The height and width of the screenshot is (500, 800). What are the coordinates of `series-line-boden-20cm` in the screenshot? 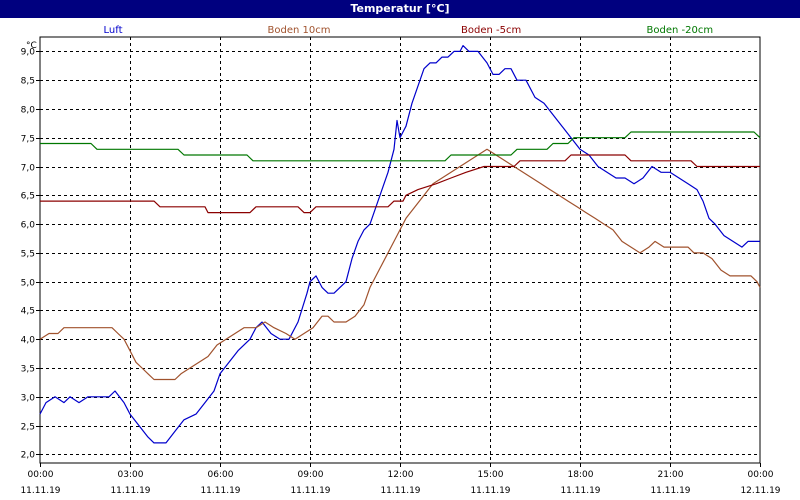 It's located at (400, 146).